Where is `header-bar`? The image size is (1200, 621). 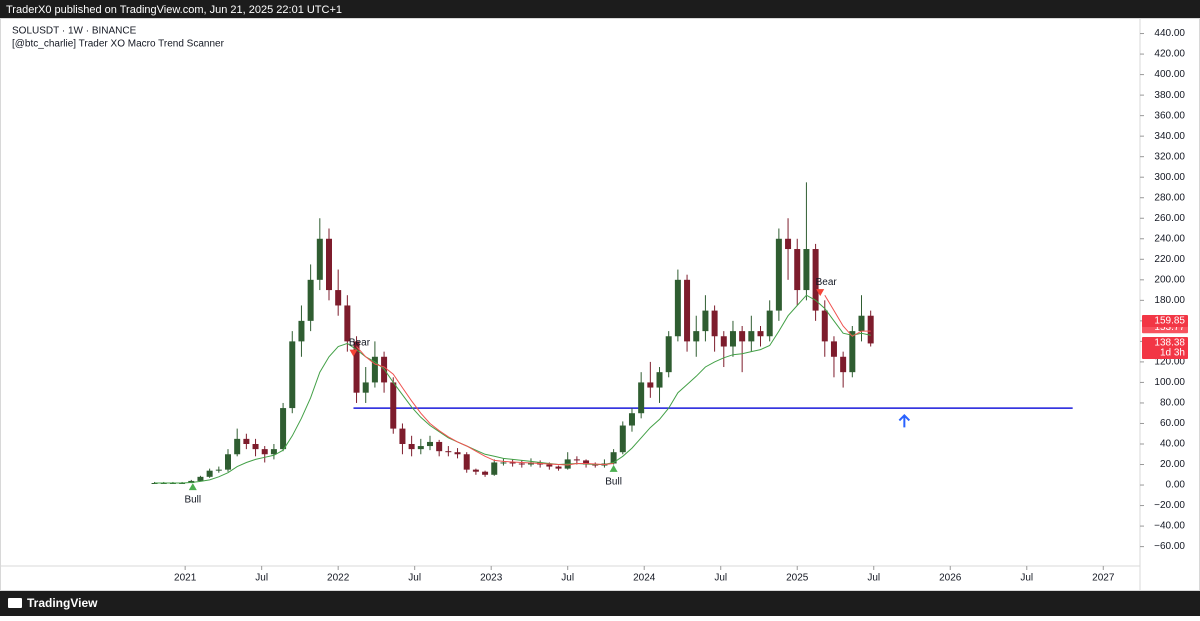 header-bar is located at coordinates (600, 9).